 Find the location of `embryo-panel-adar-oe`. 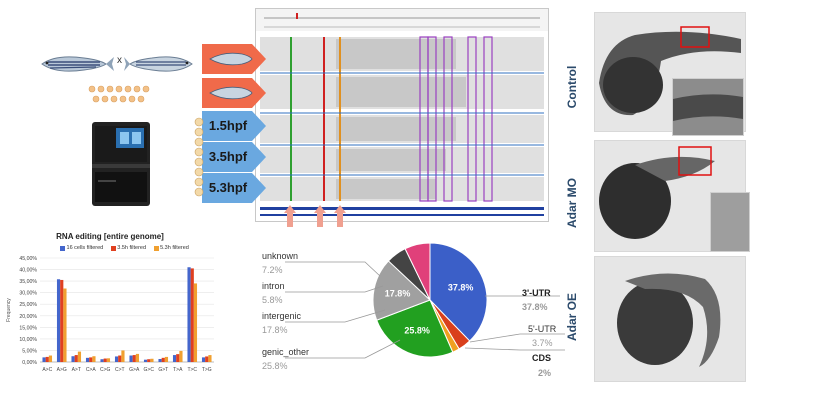

embryo-panel-adar-oe is located at coordinates (670, 319).